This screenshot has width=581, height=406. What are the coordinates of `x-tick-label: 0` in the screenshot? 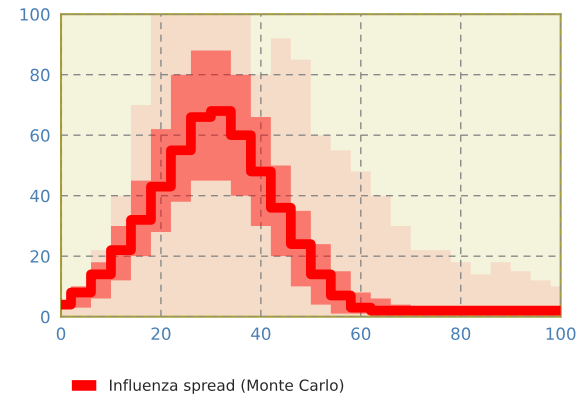 It's located at (61, 333).